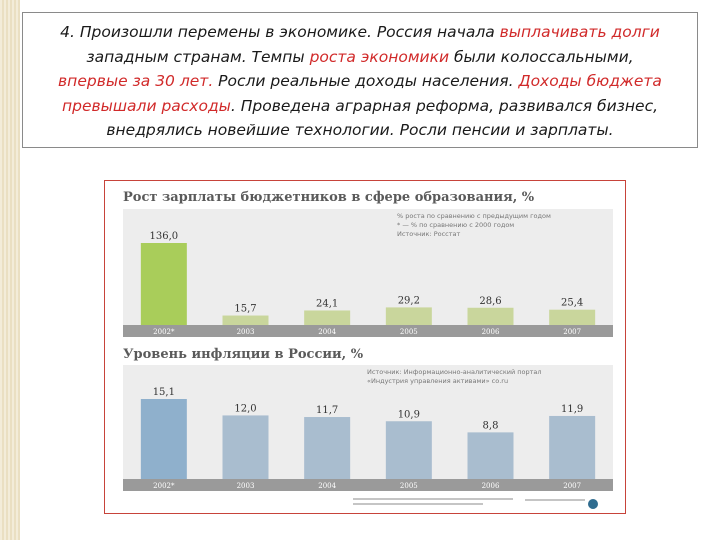 Image resolution: width=720 pixels, height=540 pixels. Describe the element at coordinates (198, 56) in the screenshot. I see `text-segment: западным странам. Темпы` at that location.